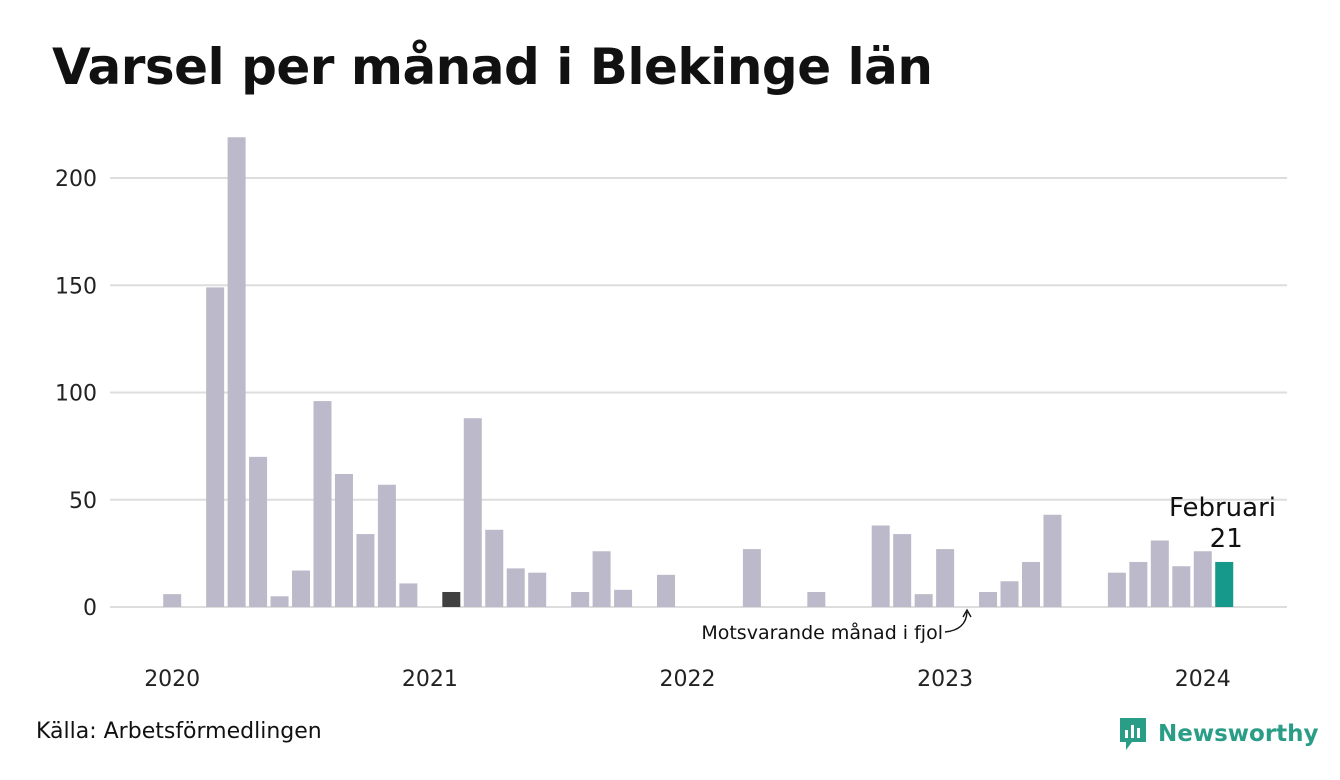  I want to click on y-tick-label: 50, so click(83, 501).